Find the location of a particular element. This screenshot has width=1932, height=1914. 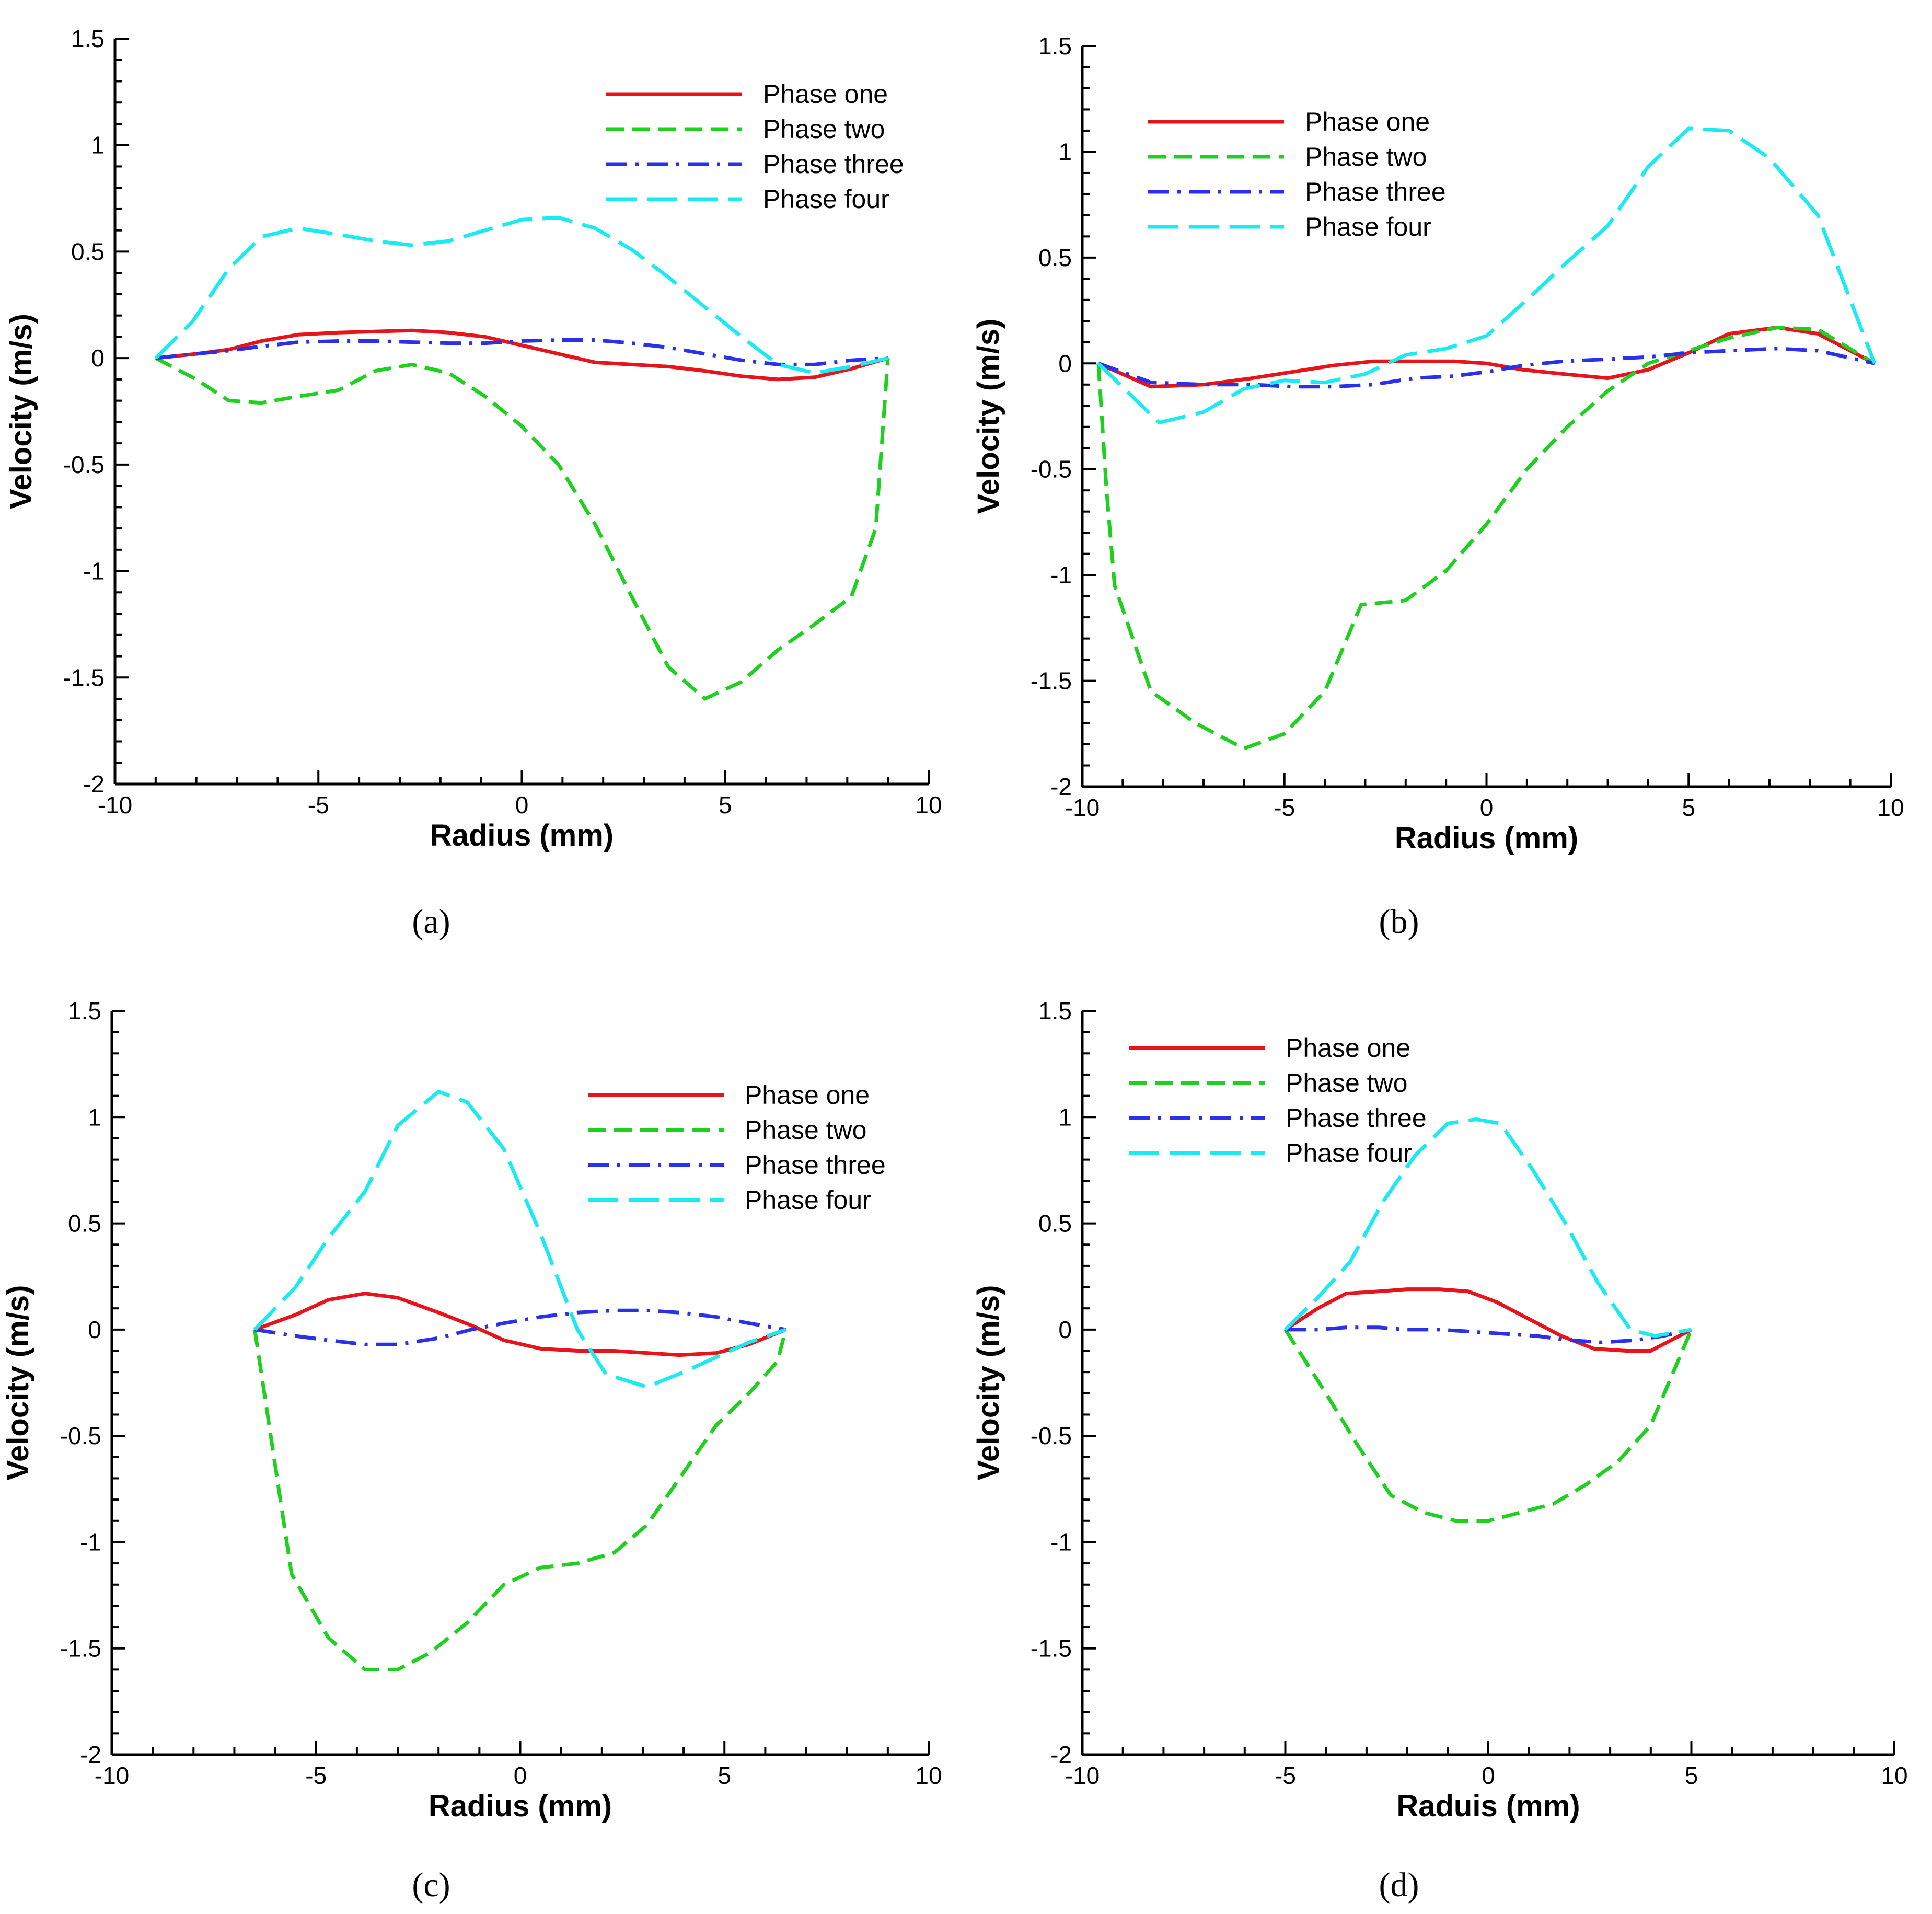

panel-b-x-tick-label: -5 is located at coordinates (1284, 807).